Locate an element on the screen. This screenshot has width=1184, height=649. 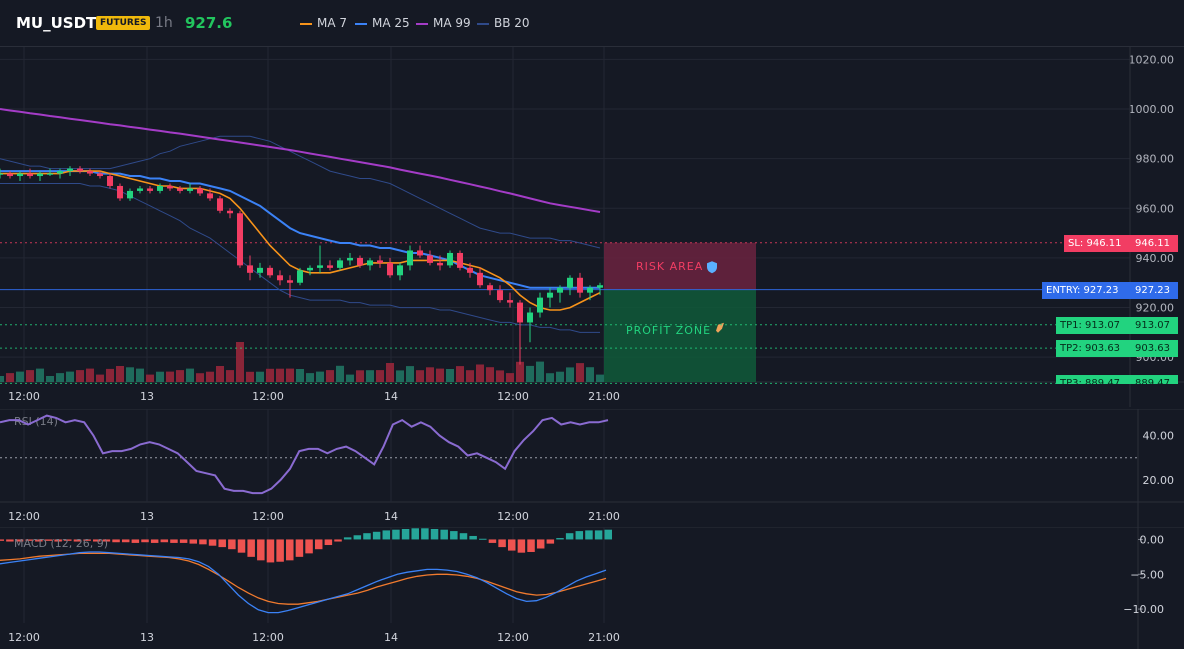
level-tag-value: 927.23 is located at coordinates (1154, 290).